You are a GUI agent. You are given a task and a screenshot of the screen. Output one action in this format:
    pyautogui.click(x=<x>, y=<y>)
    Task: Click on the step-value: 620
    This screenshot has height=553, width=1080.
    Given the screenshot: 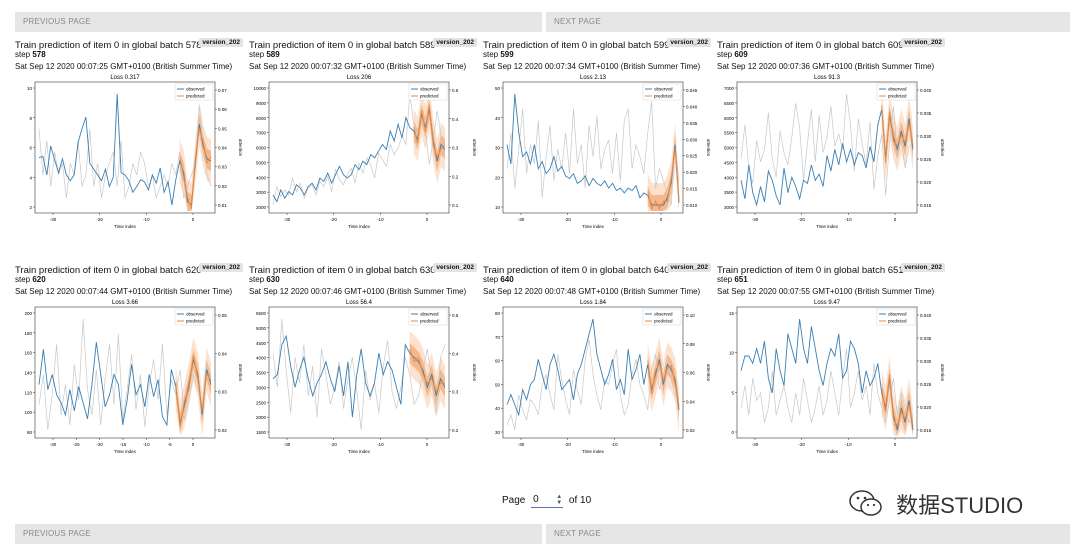 What is the action you would take?
    pyautogui.click(x=39, y=279)
    